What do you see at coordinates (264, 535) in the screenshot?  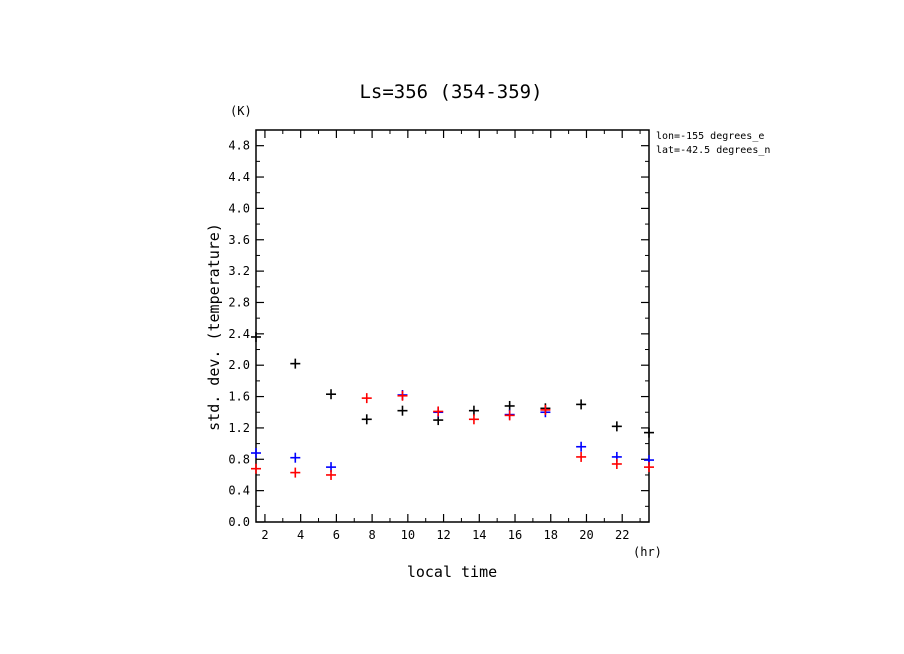 I see `x-tick-label: 2` at bounding box center [264, 535].